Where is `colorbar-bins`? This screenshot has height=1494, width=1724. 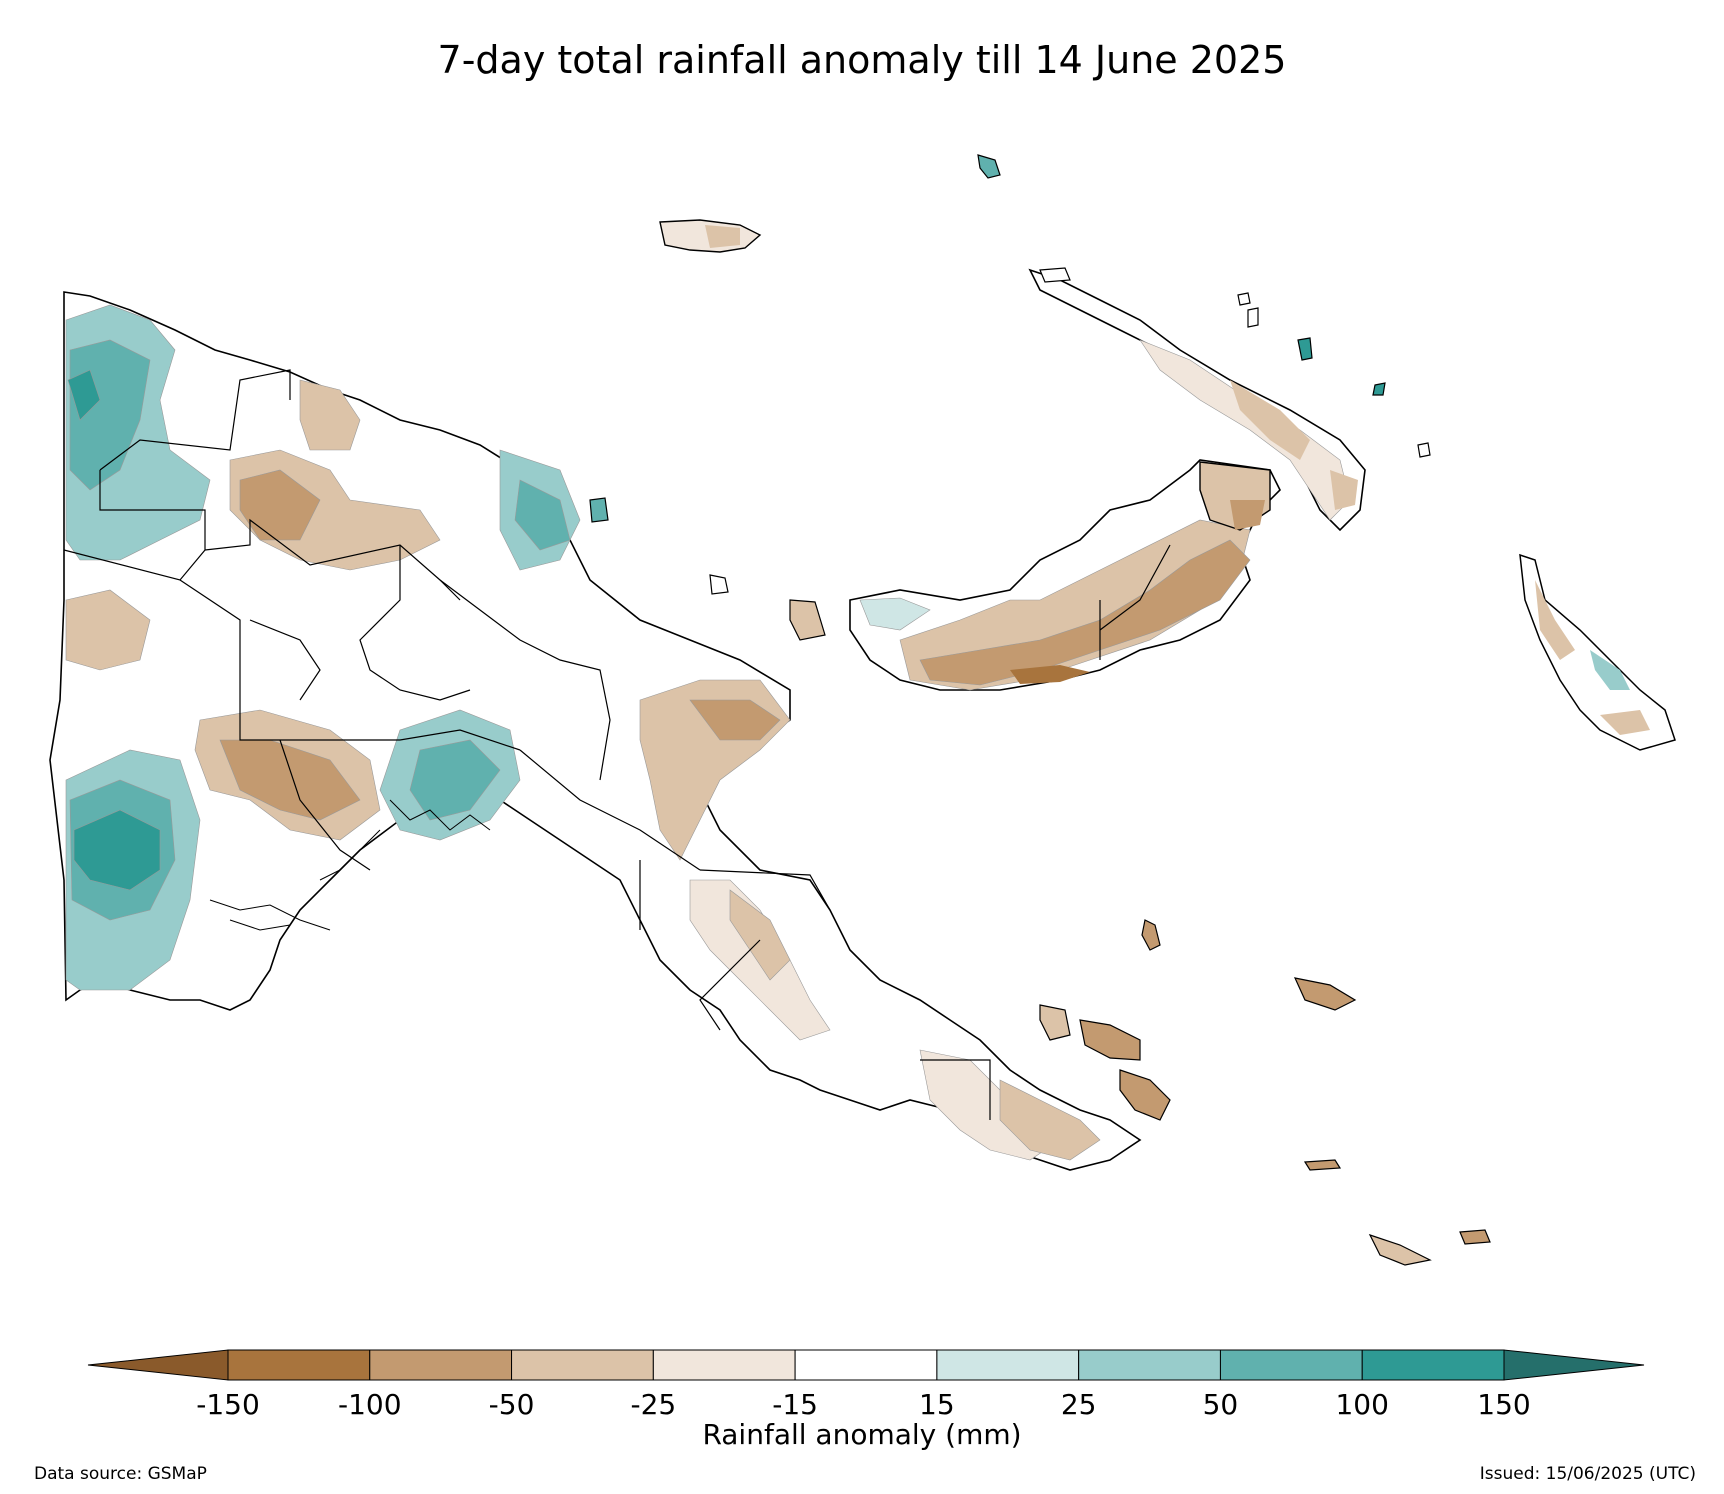 colorbar-bins is located at coordinates (866, 1365).